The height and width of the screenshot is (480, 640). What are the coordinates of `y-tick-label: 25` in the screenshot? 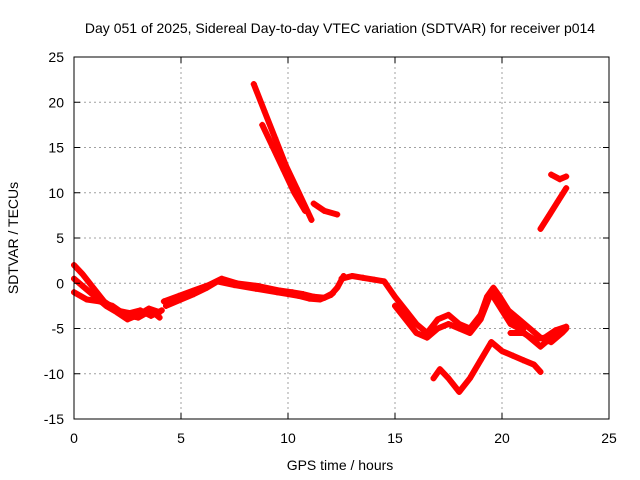 It's located at (56, 57).